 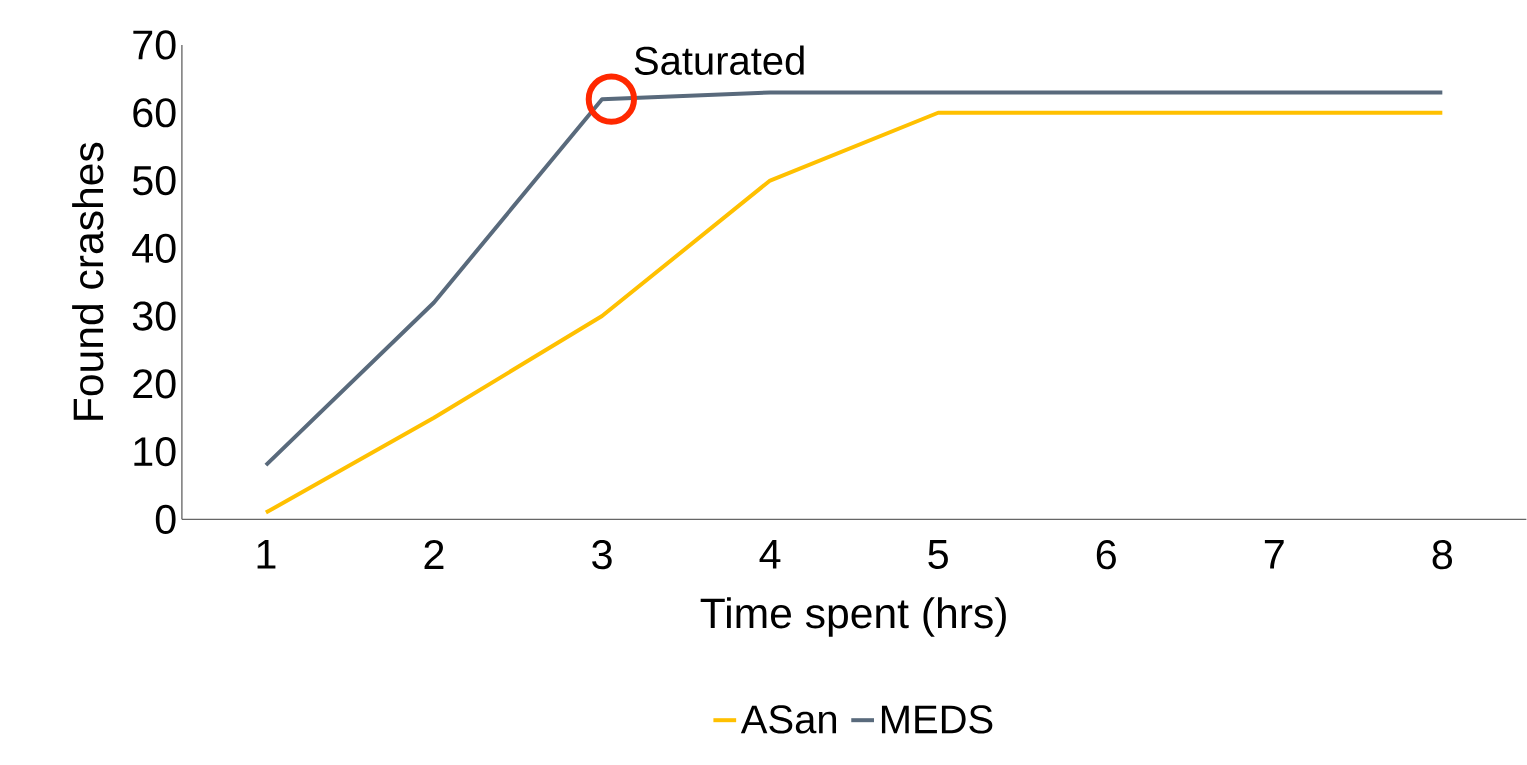 What do you see at coordinates (719, 60) in the screenshot?
I see `annotation: Saturated` at bounding box center [719, 60].